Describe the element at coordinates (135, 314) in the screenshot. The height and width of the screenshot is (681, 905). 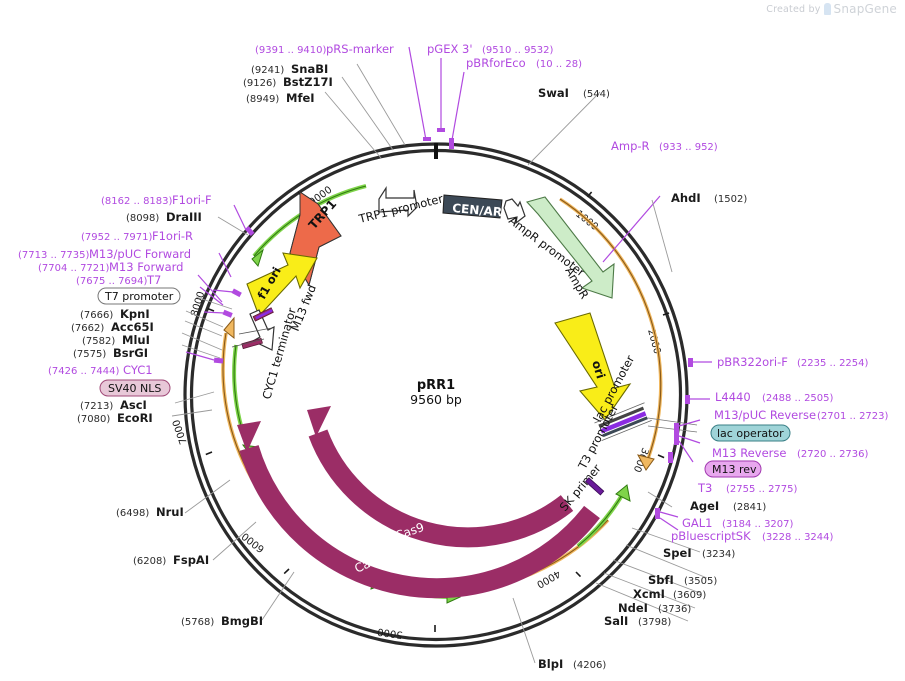
I see `enzyme-name-kpni: KpnI` at that location.